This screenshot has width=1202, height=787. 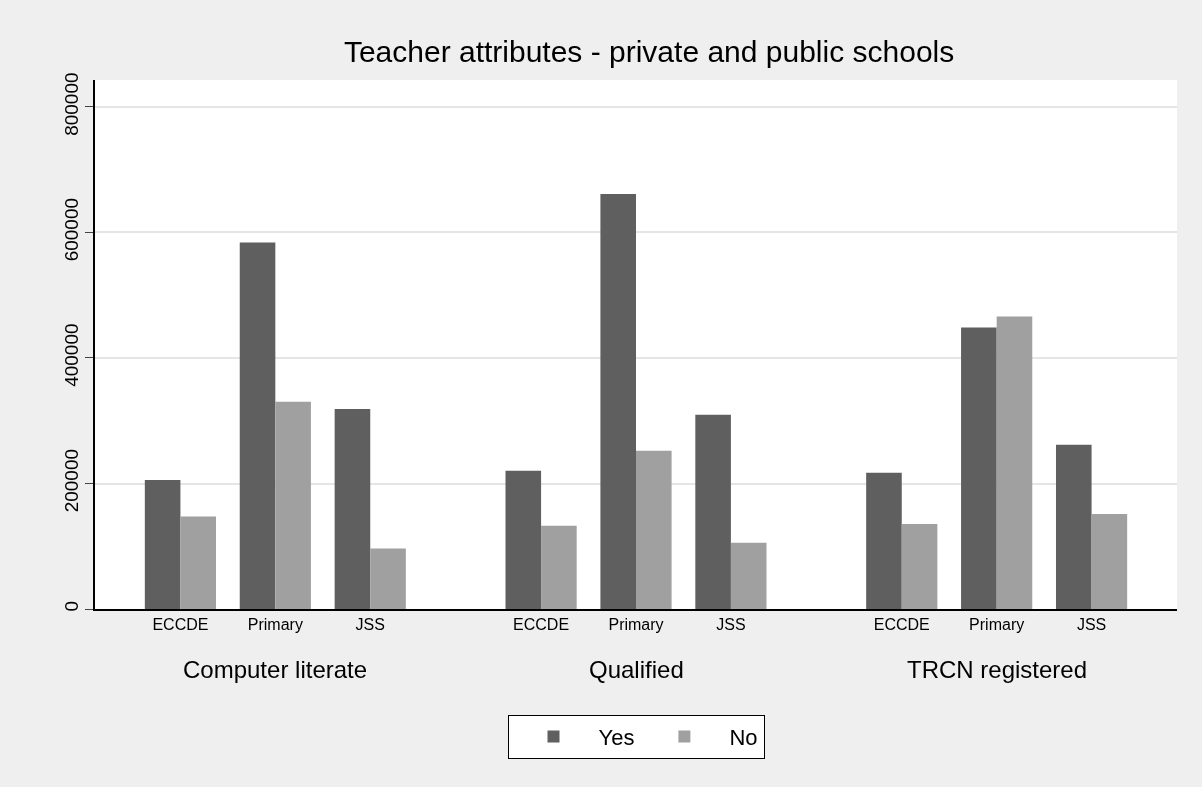 What do you see at coordinates (997, 669) in the screenshot?
I see `text: TRCN registered` at bounding box center [997, 669].